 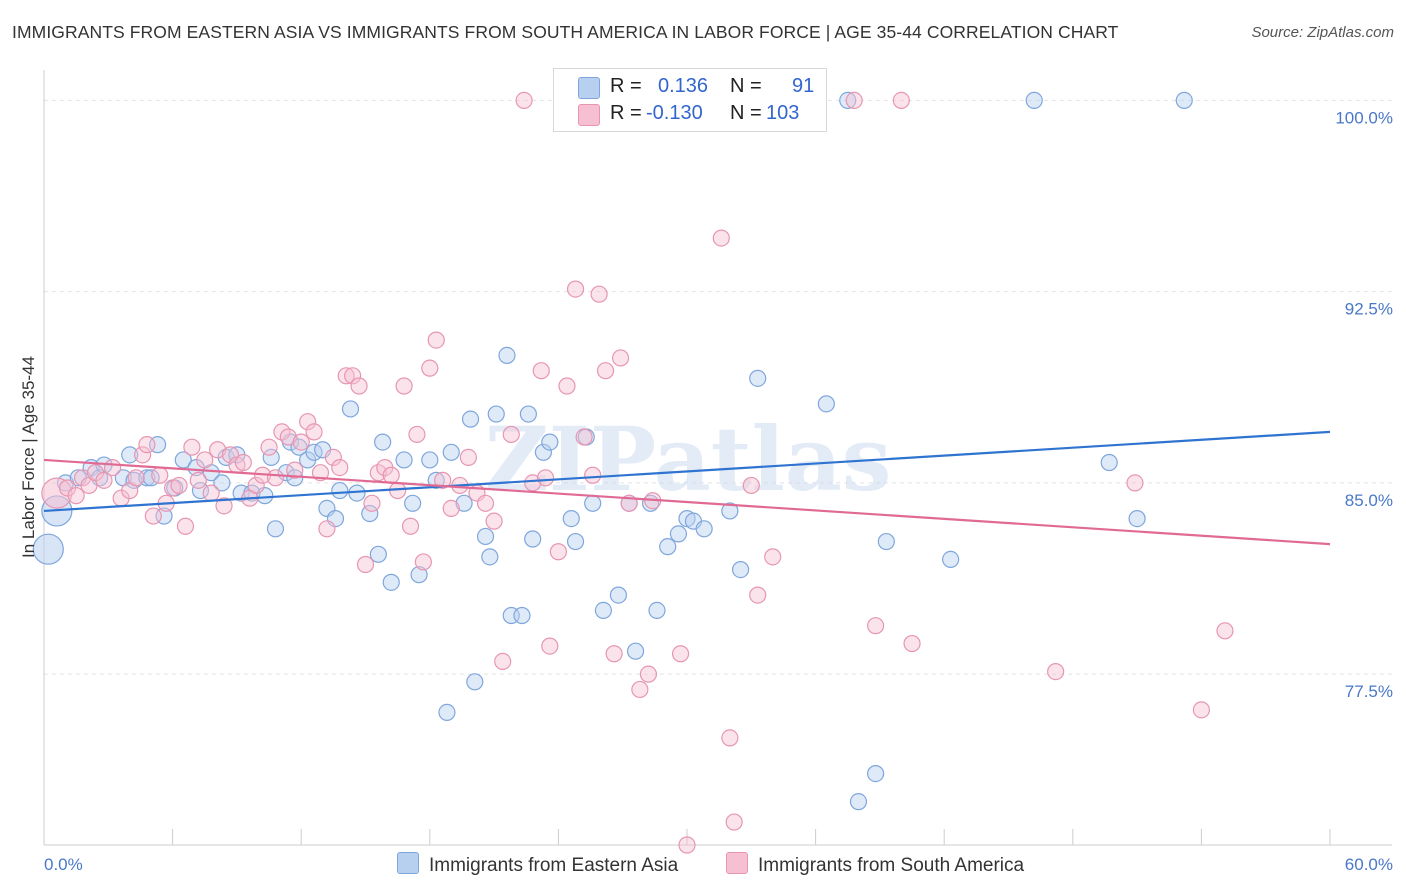 What do you see at coordinates (875, 864) in the screenshot?
I see `series-legend-pink: Immigrants from South America` at bounding box center [875, 864].